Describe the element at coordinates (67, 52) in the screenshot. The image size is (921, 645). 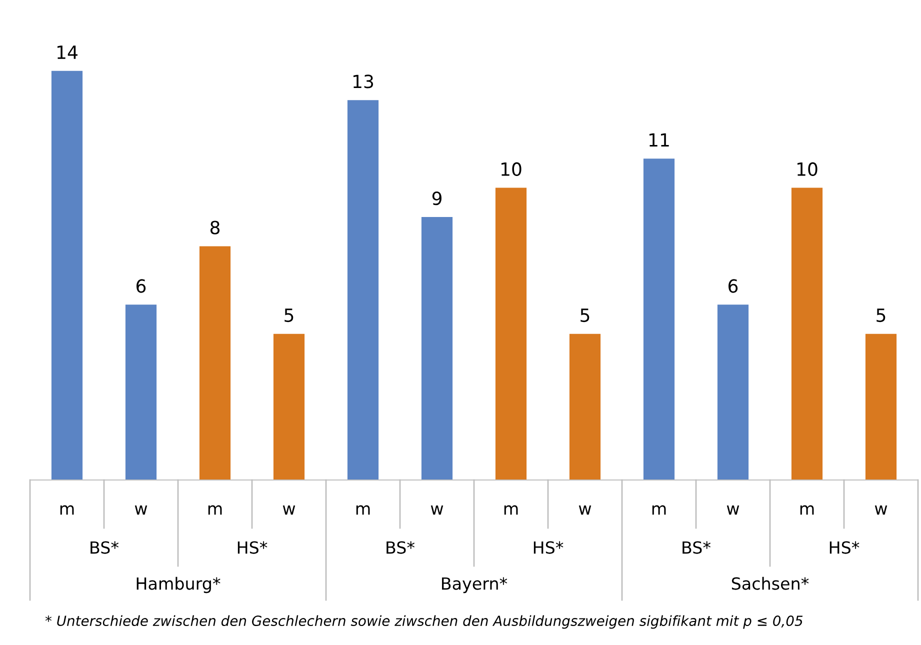
I see `data-label: 14` at that location.